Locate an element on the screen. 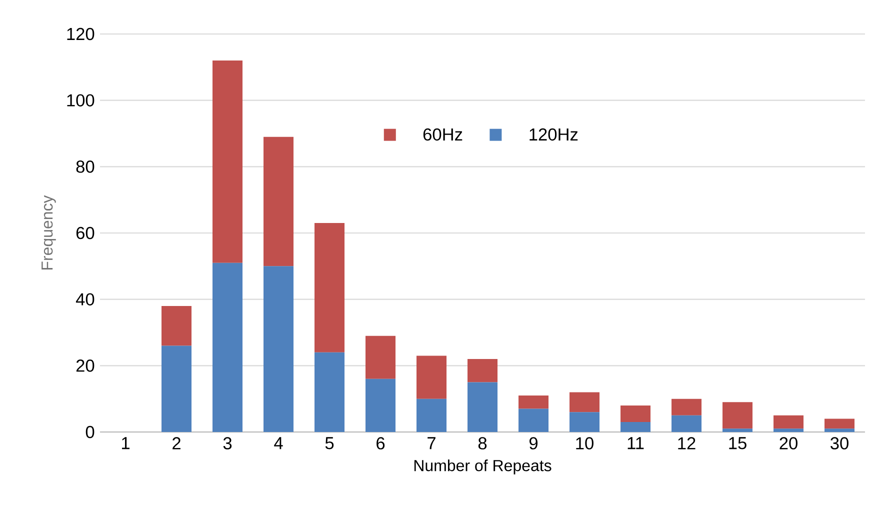  x-tick-label: 2 is located at coordinates (176, 443).